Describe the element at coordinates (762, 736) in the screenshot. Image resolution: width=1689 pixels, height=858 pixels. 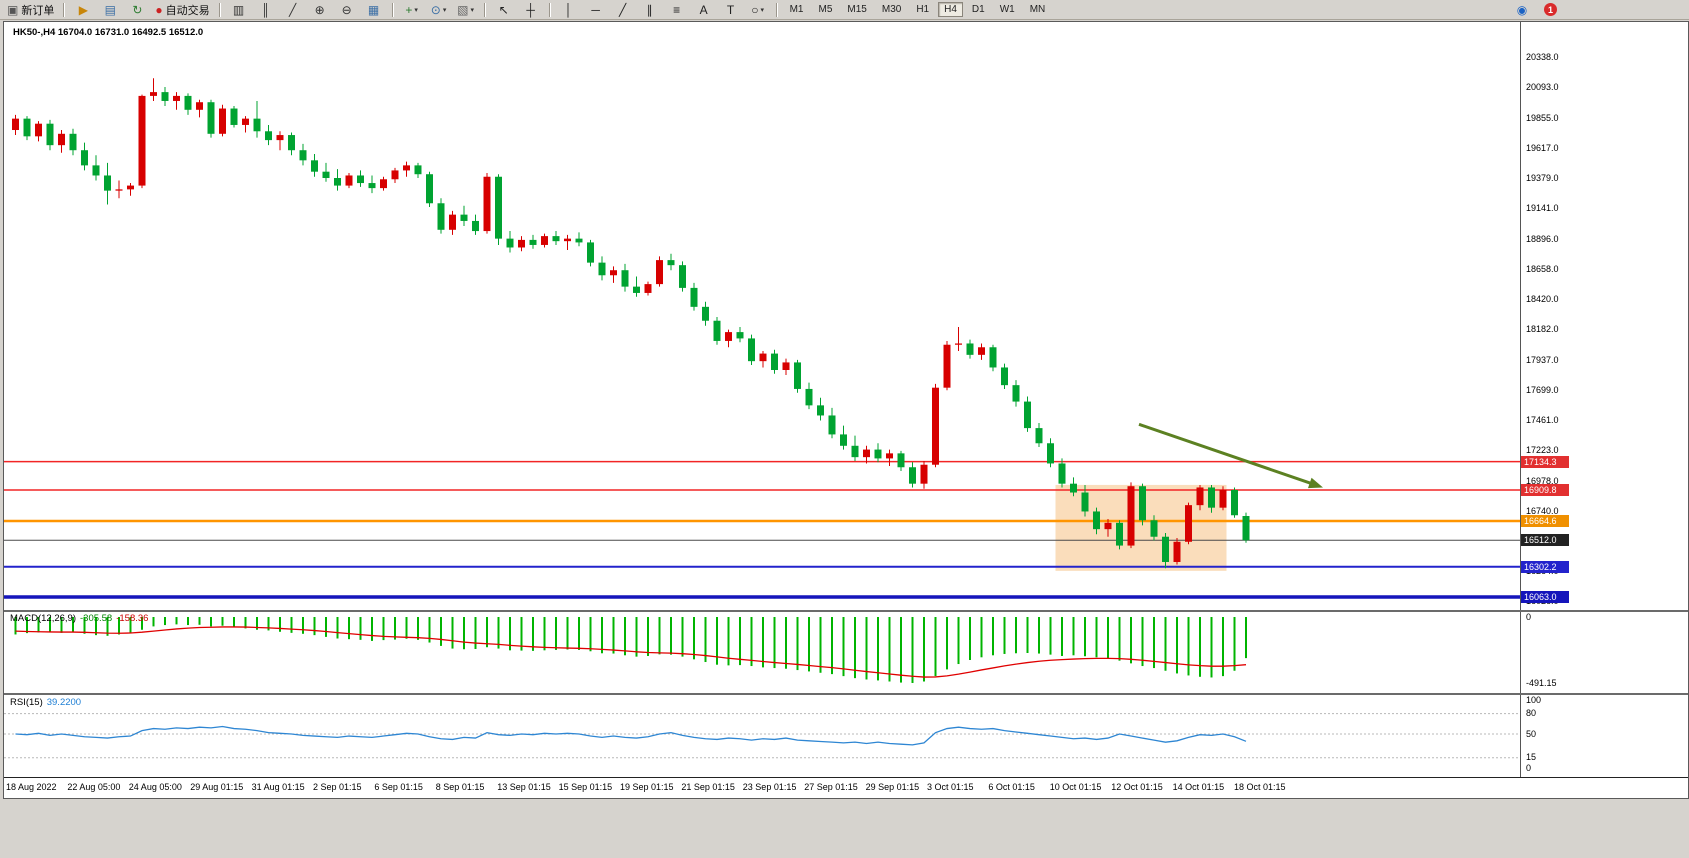
I see `rsi-panel-canvas` at that location.